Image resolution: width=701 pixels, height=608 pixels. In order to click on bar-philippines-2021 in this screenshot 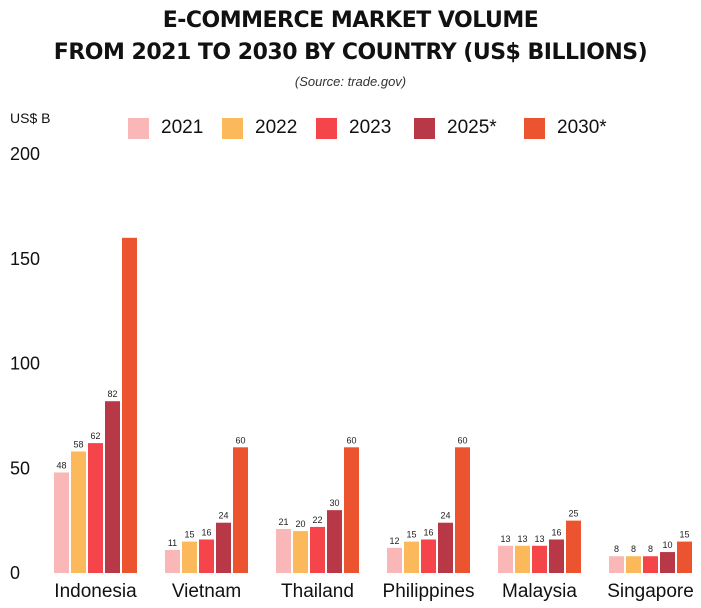, I will do `click(394, 560)`.